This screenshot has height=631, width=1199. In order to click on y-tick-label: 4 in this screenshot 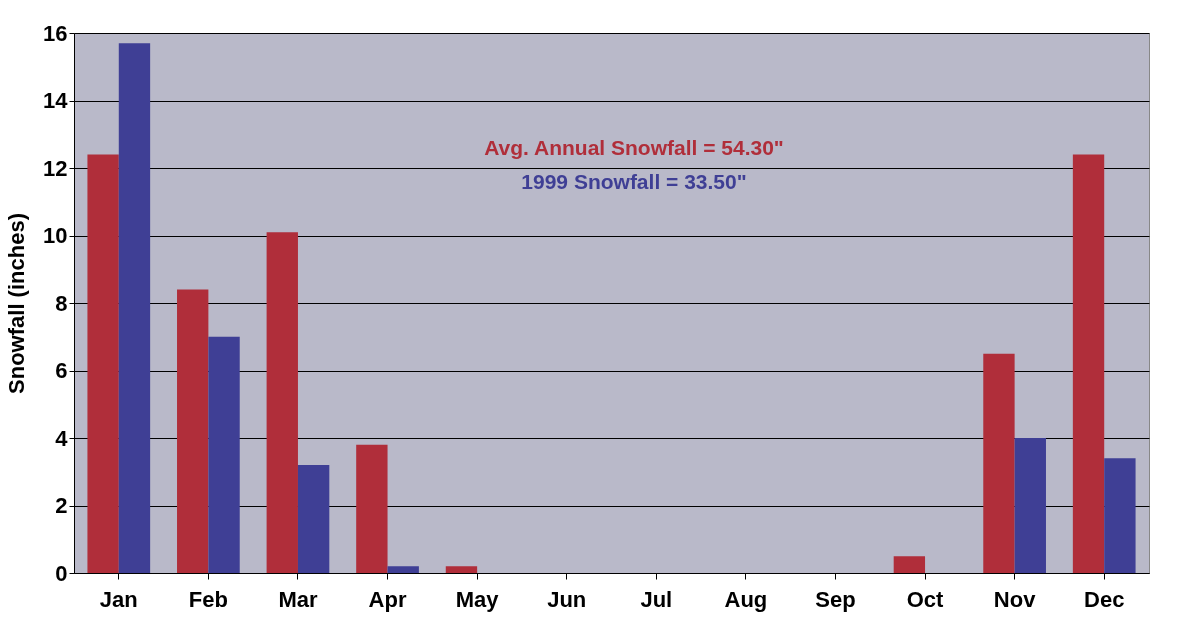, I will do `click(62, 438)`.